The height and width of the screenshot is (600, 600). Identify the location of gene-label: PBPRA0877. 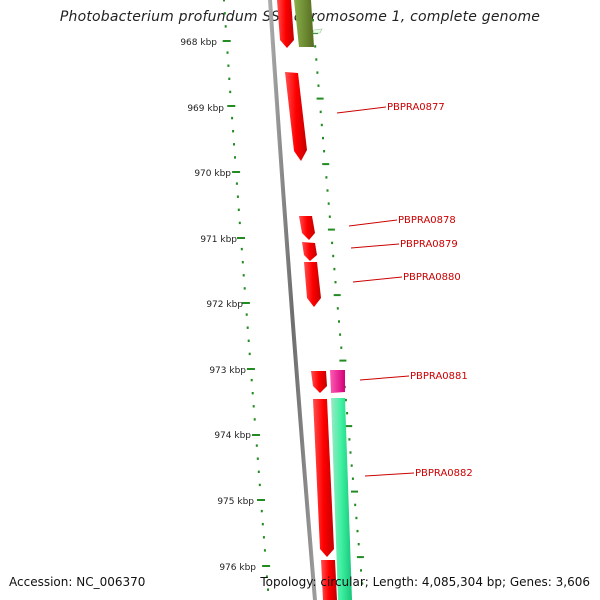
(416, 107).